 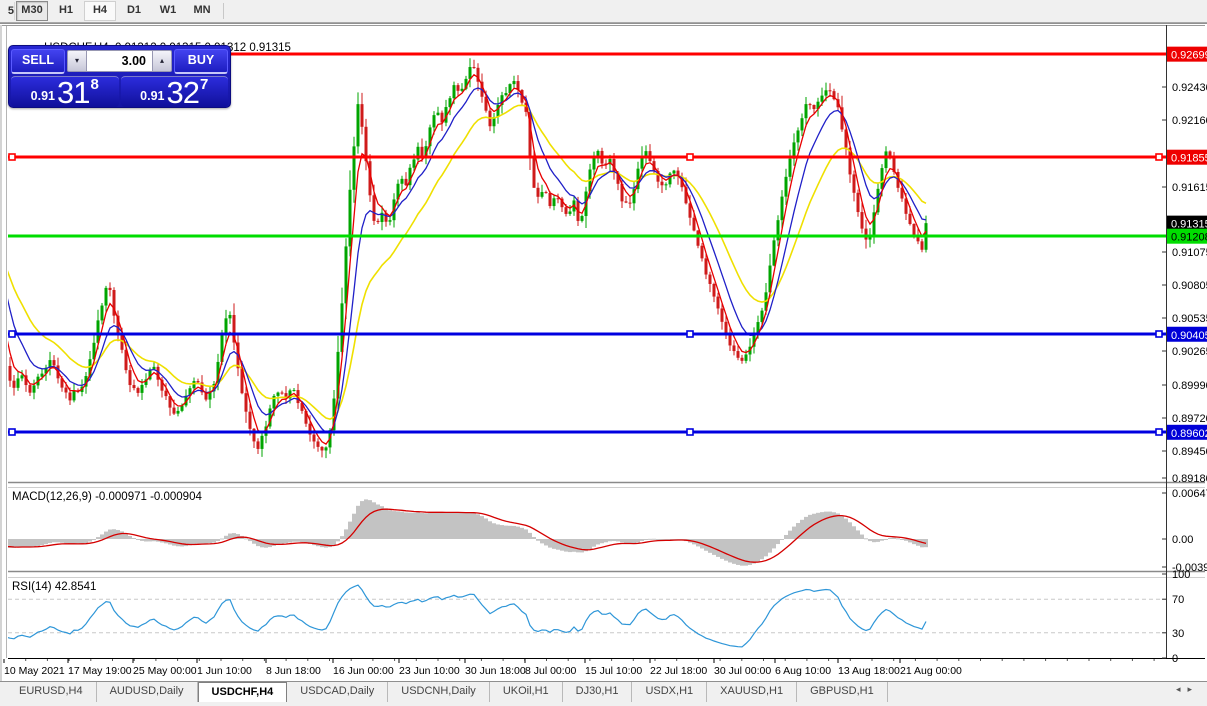 What do you see at coordinates (598, 692) in the screenshot?
I see `chart-tab-dj30-h1: DJ30,H1` at bounding box center [598, 692].